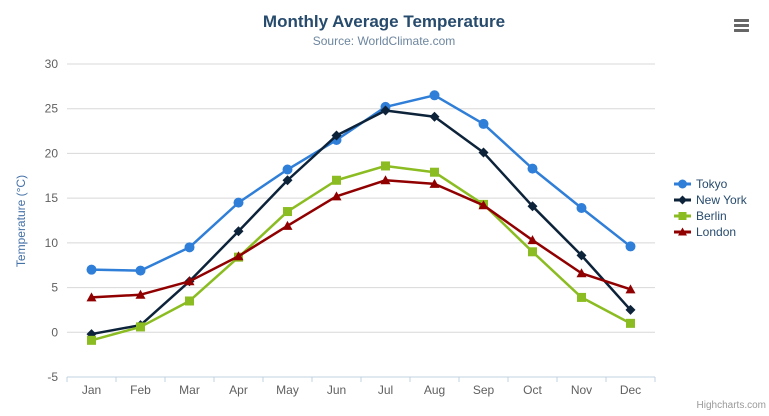 This screenshot has width=769, height=416. I want to click on x-axis-tick-label: Dec, so click(630, 390).